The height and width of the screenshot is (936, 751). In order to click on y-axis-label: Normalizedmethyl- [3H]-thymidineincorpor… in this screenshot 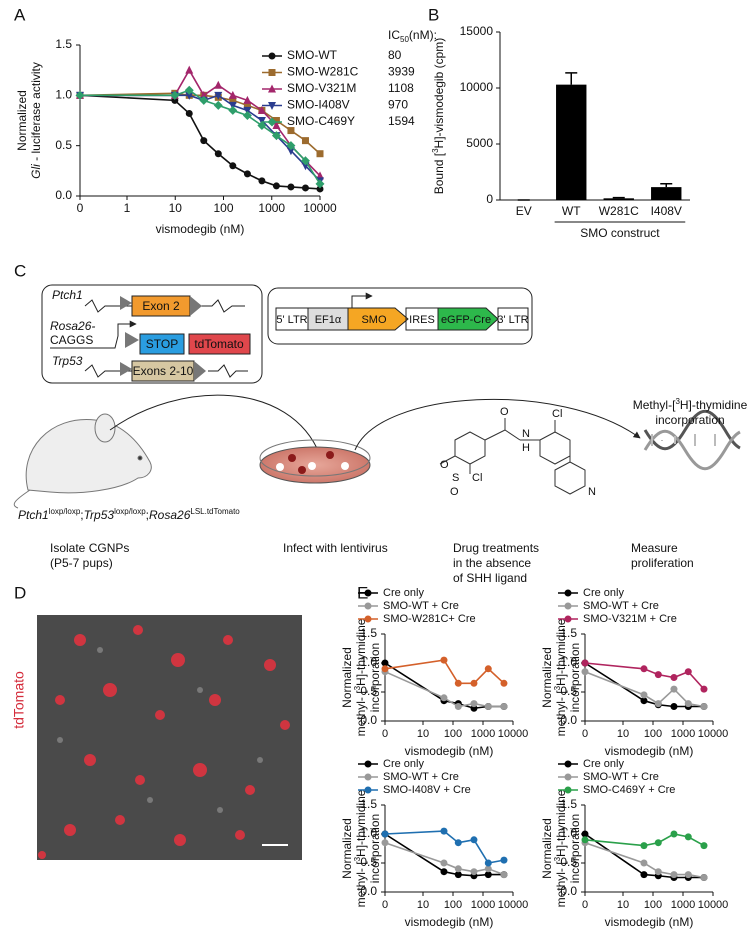, I will do `click(361, 677)`.